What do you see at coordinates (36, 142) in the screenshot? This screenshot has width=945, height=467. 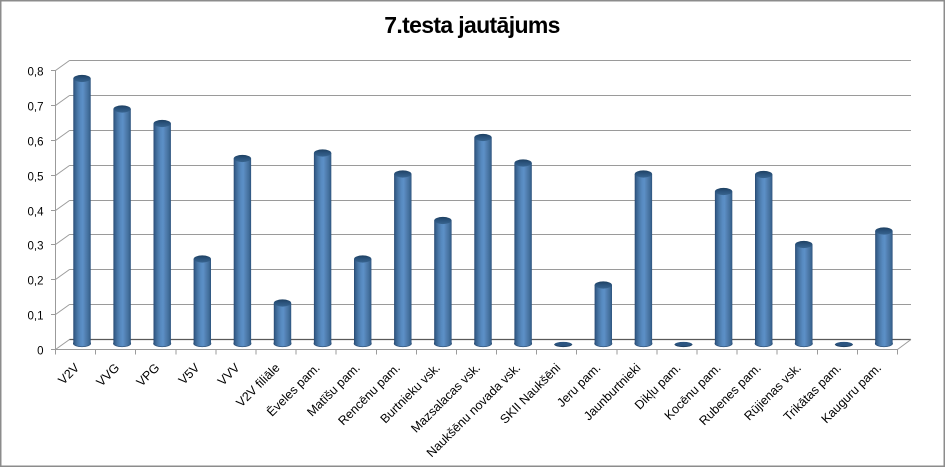 I see `svg-text: 0,6` at bounding box center [36, 142].